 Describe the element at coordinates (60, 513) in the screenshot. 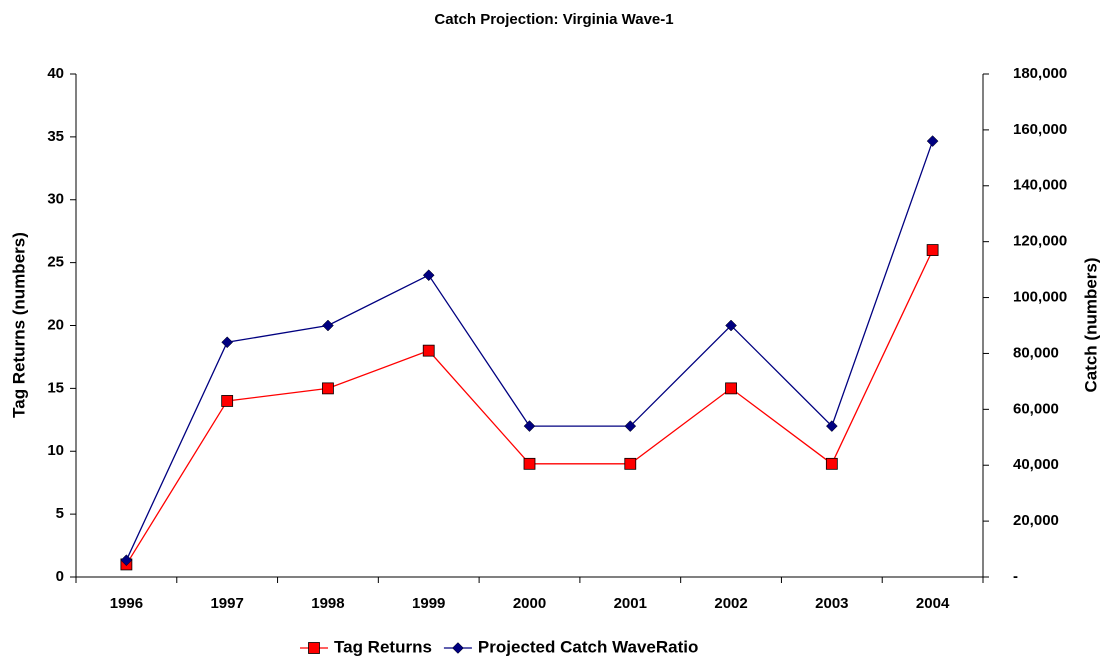

I see `y-tick-label: 5` at that location.